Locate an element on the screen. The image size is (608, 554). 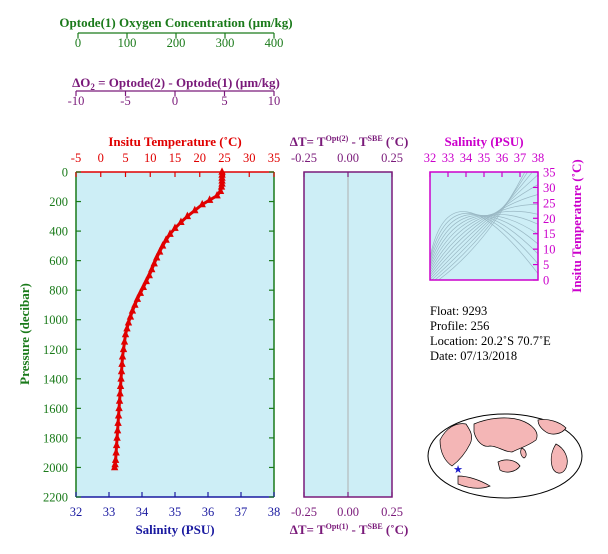
pressure-tick-label: 1800 is located at coordinates (55, 438).